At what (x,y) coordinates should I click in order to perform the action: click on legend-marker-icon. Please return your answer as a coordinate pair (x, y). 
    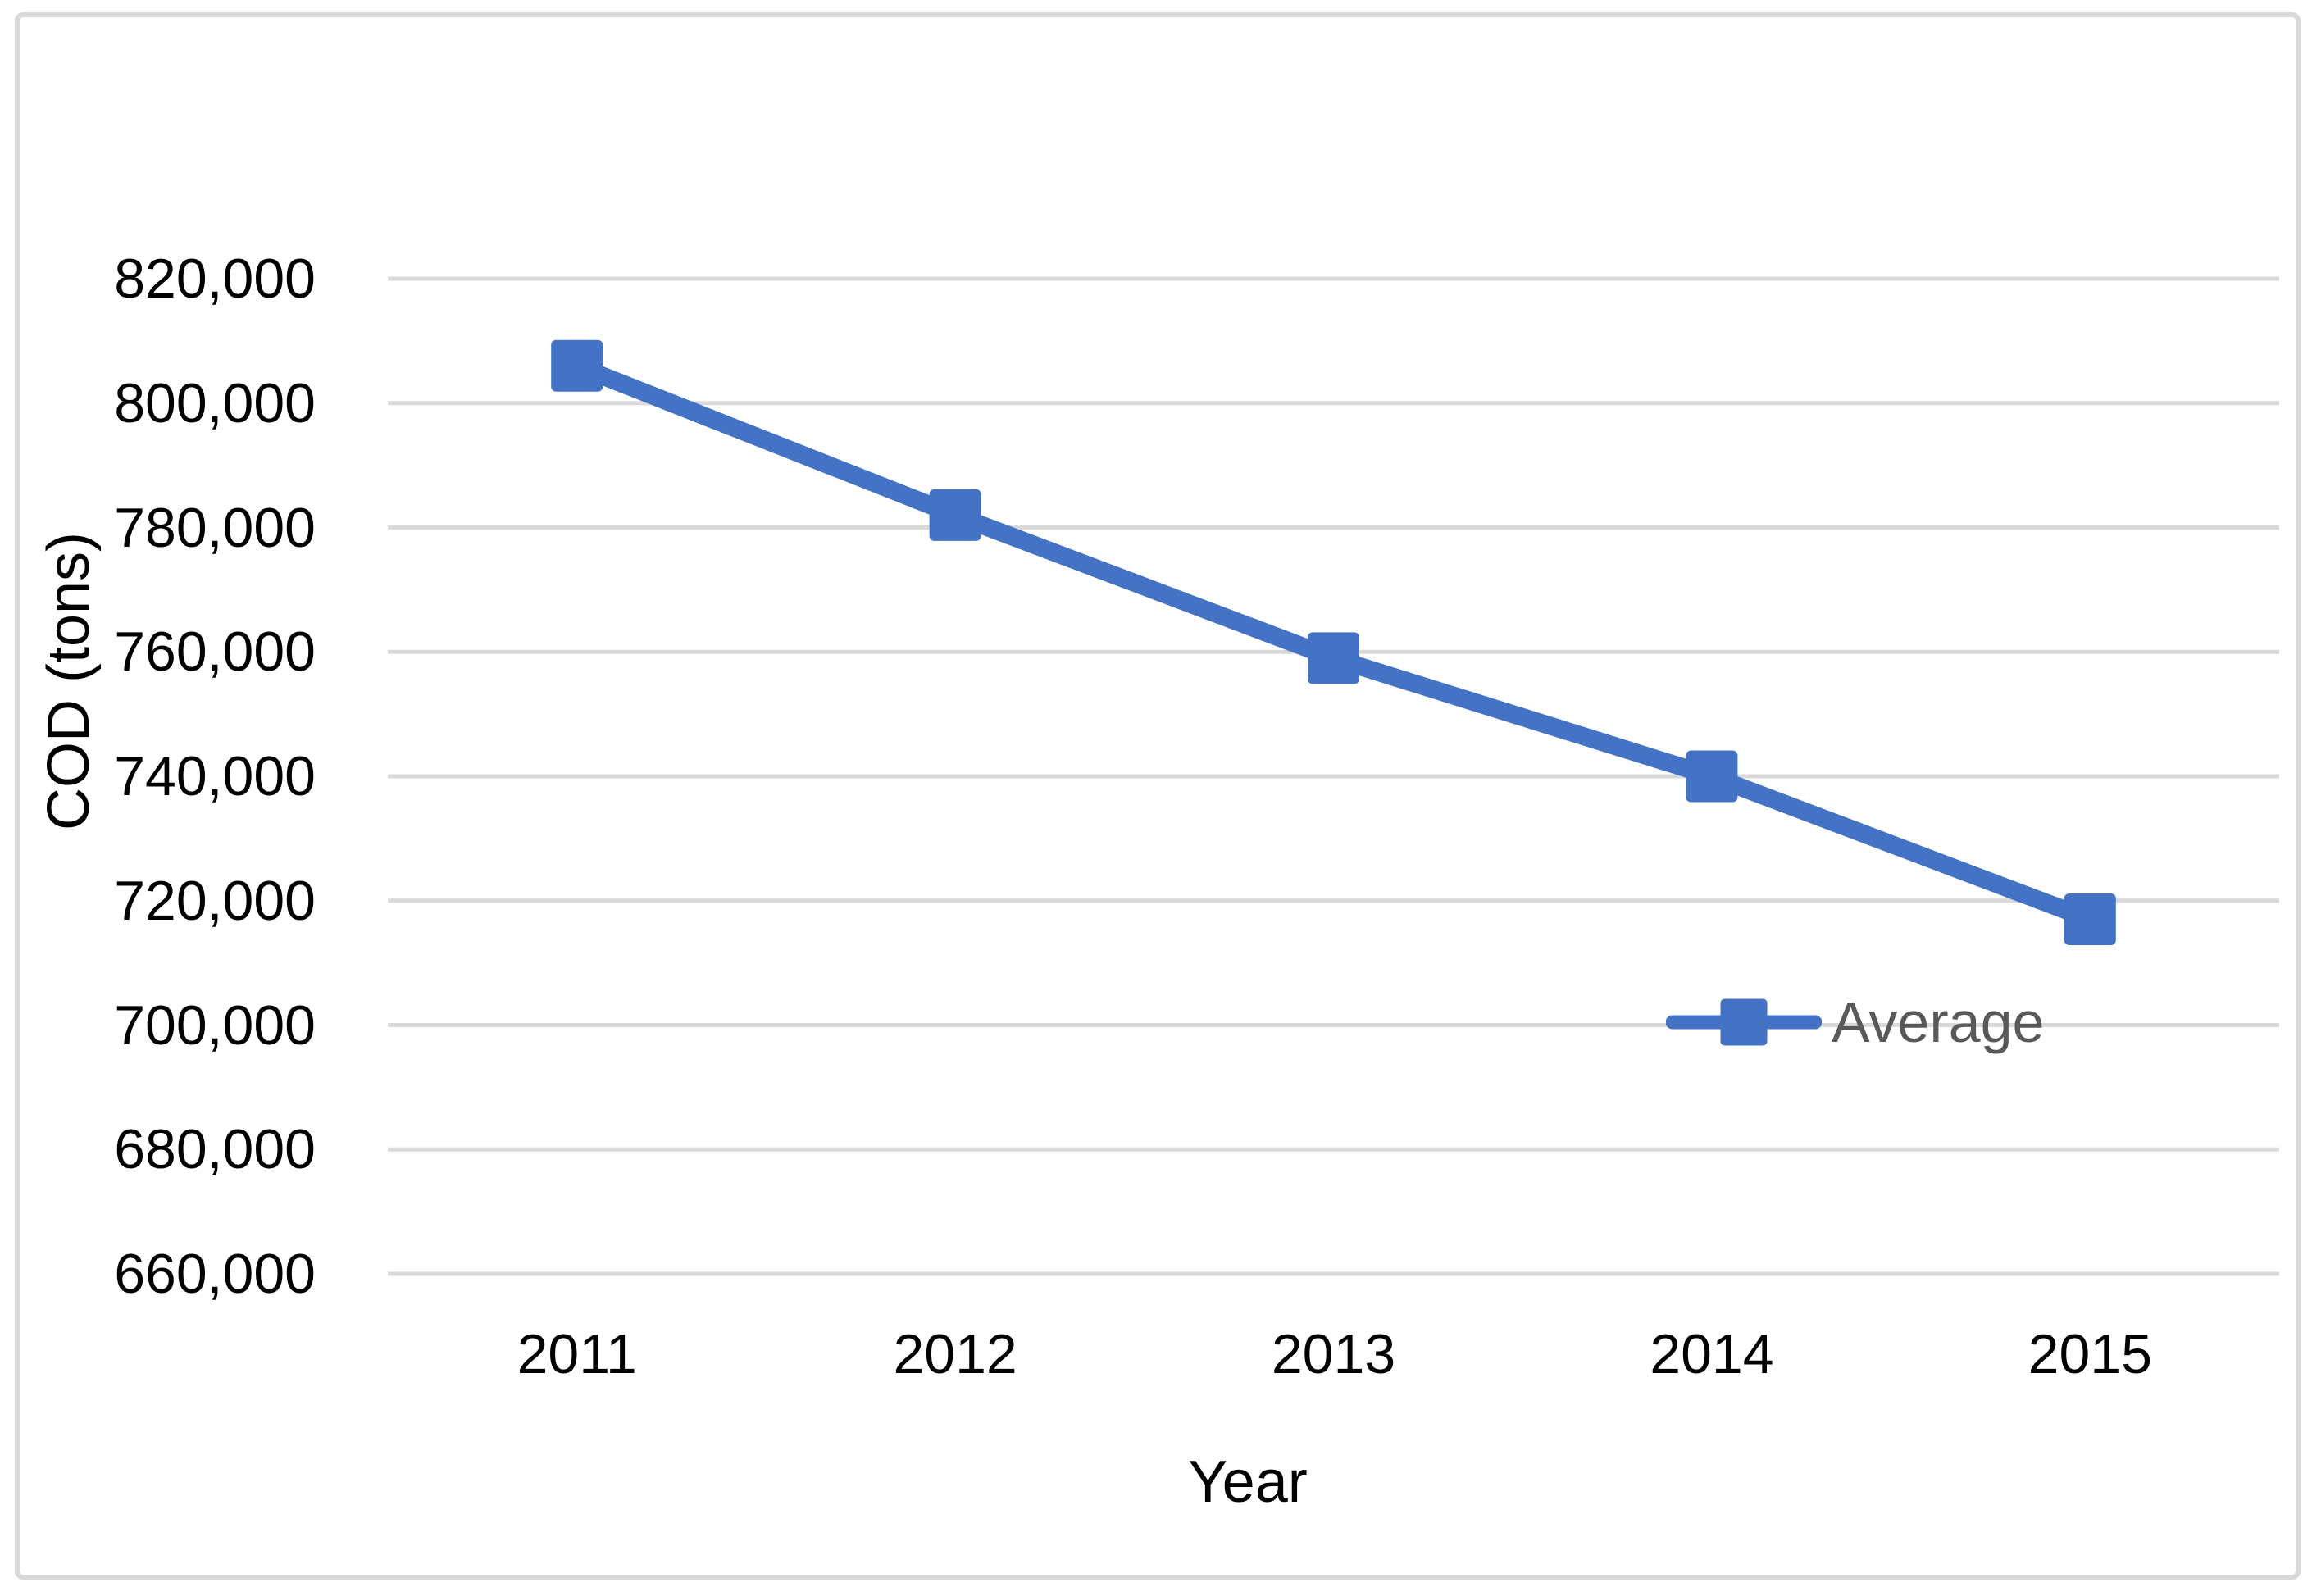
    Looking at the image, I should click on (1744, 1022).